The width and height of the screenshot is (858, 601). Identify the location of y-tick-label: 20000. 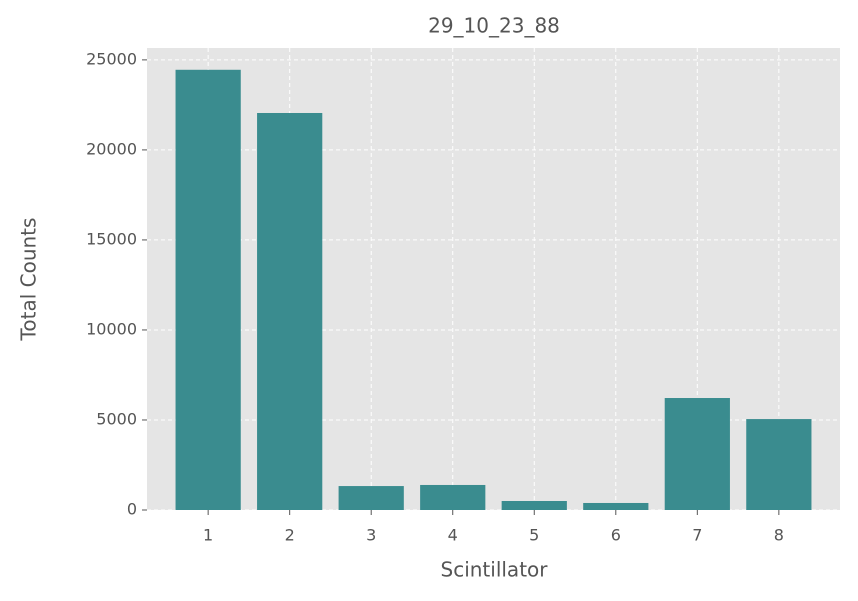
(111, 148).